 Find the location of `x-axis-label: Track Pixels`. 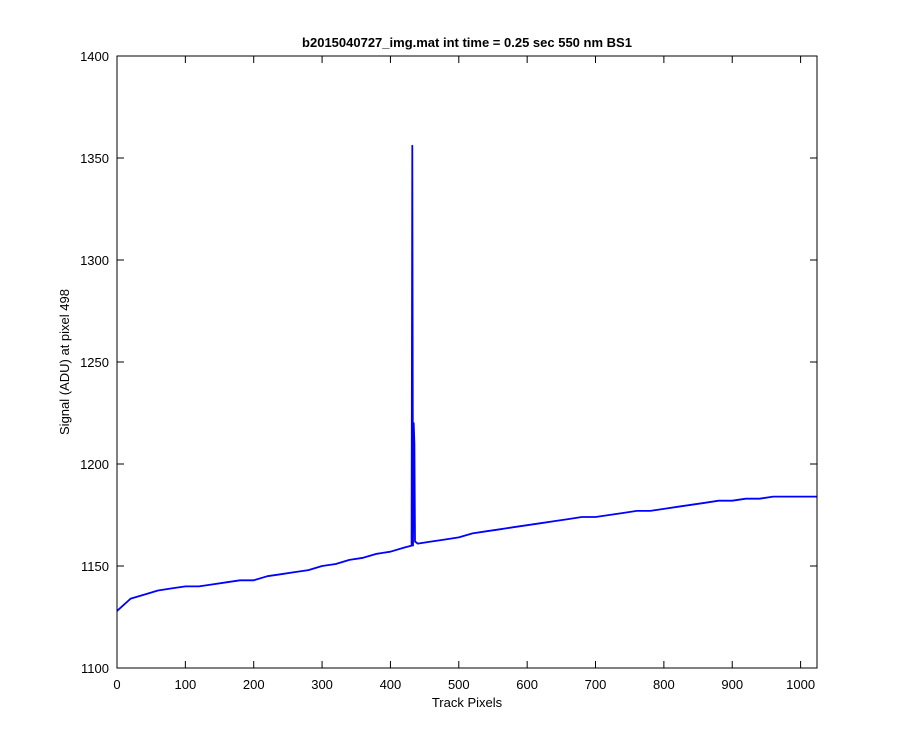

x-axis-label: Track Pixels is located at coordinates (467, 702).